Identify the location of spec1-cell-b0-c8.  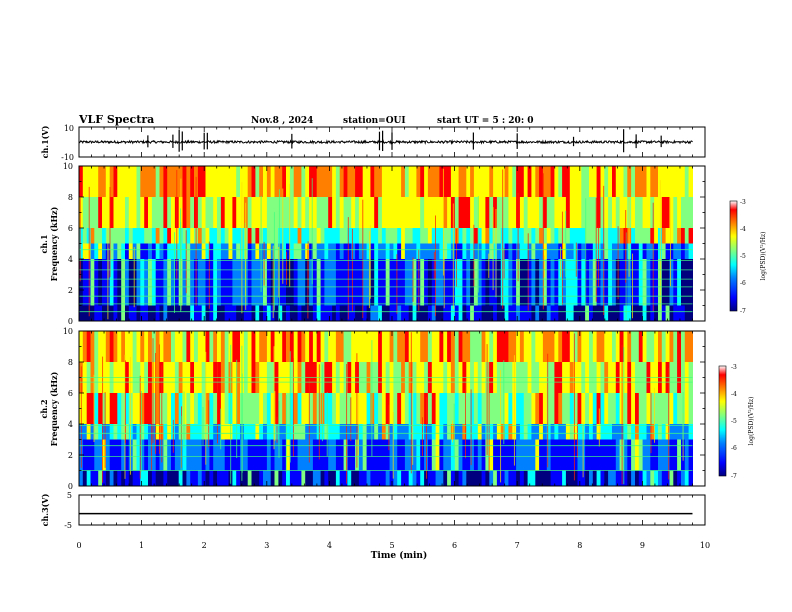
(112, 313).